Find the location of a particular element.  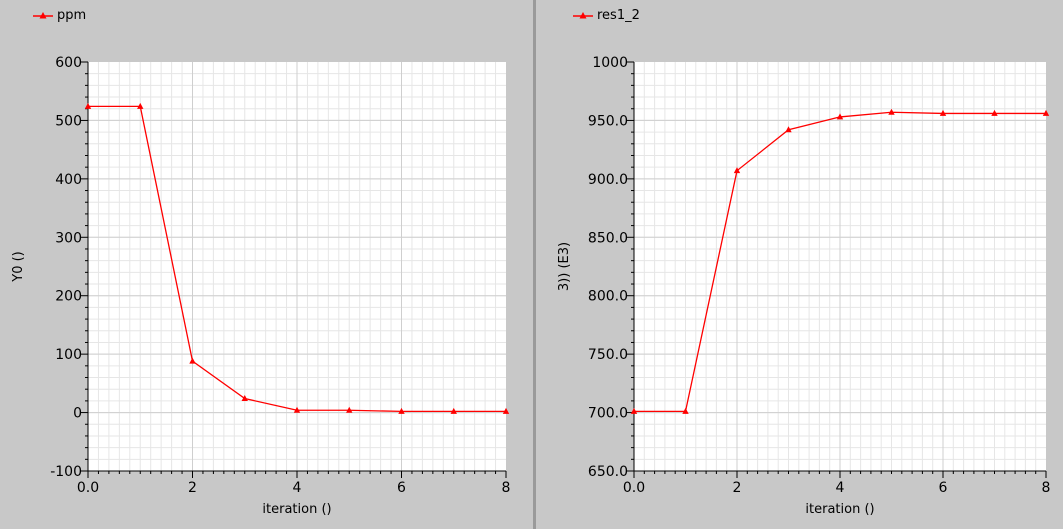

y-axis-title: 3)) (E3) is located at coordinates (564, 266).